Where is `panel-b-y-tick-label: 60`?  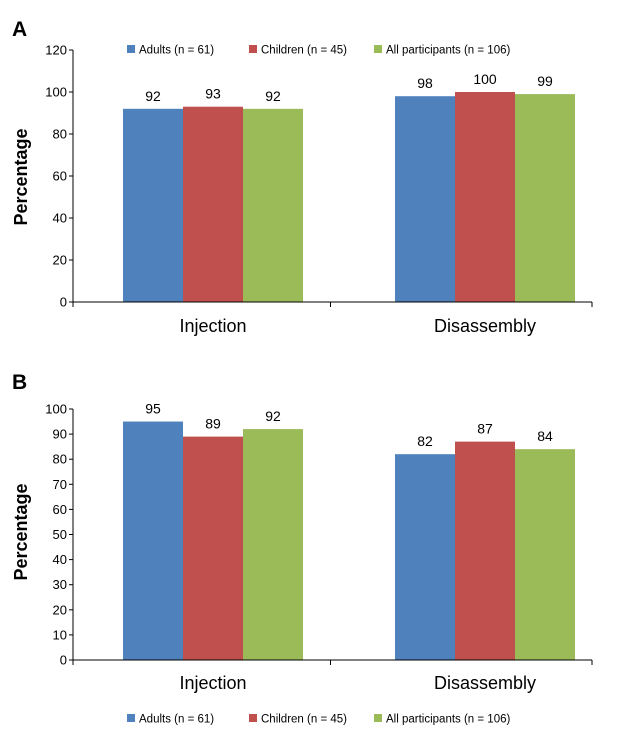
panel-b-y-tick-label: 60 is located at coordinates (60, 509).